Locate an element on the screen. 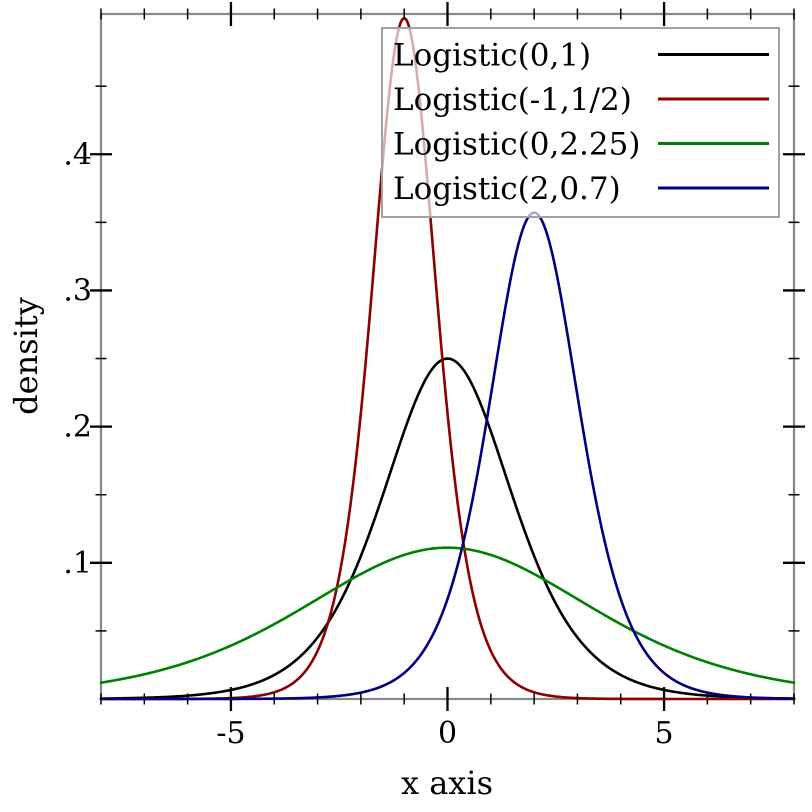 The image size is (812, 812). legend-label-1: Logistic(-1,1/2) is located at coordinates (512, 100).